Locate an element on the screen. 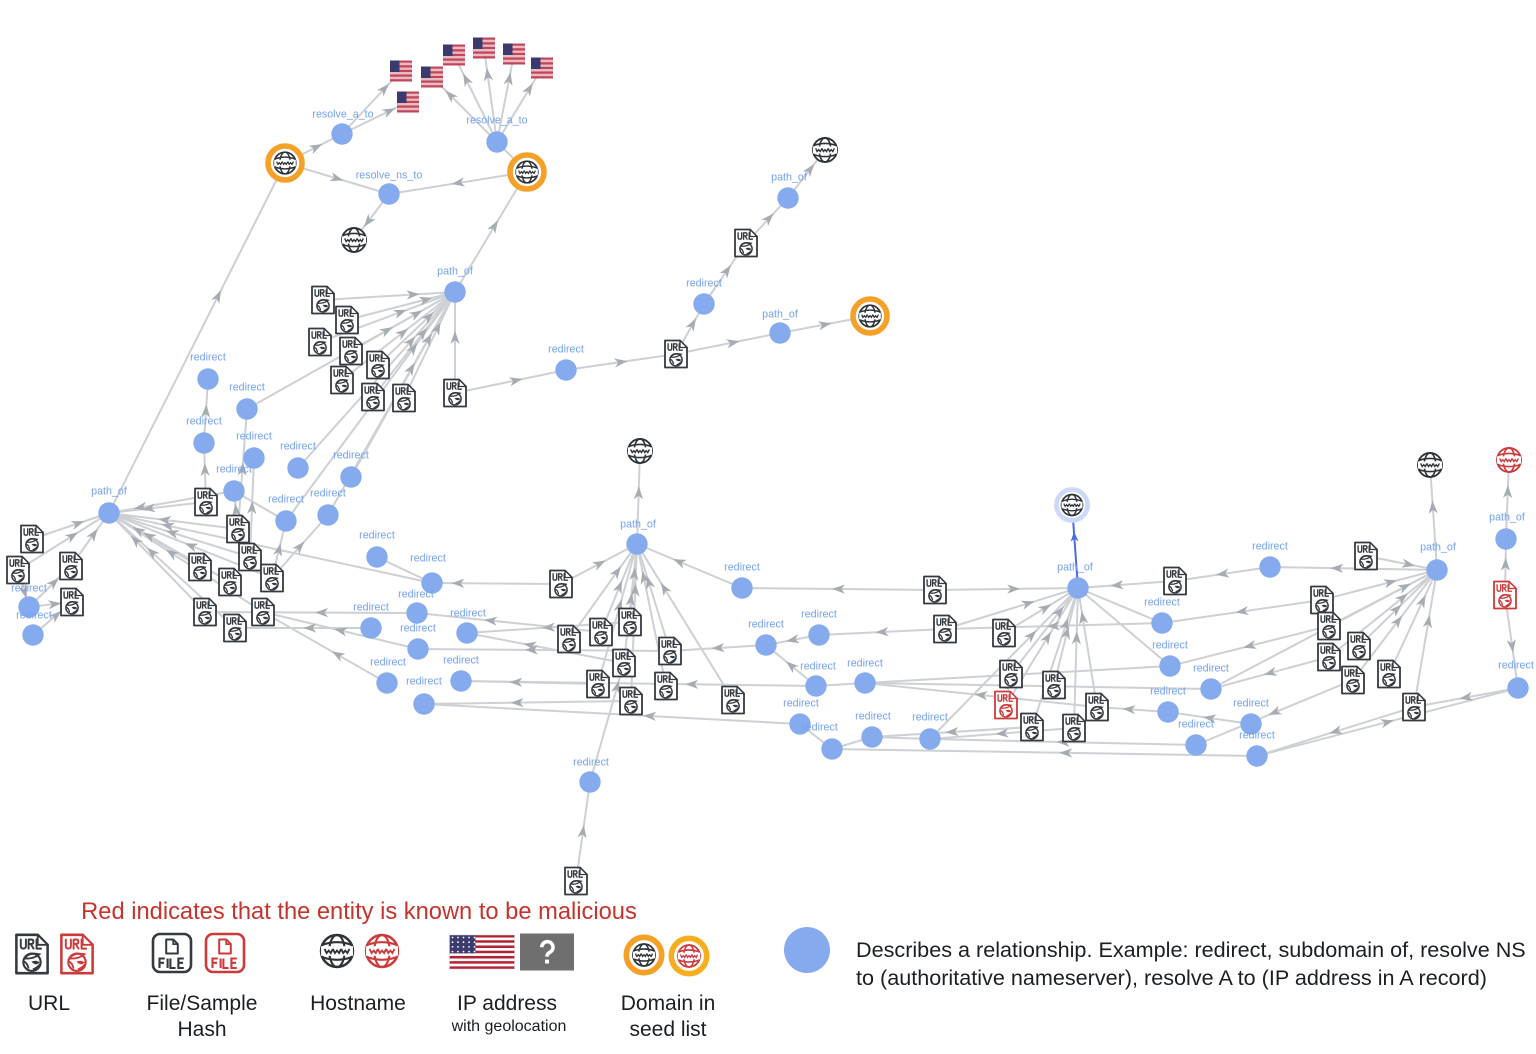  svg-text: with geolocation is located at coordinates (509, 1026).